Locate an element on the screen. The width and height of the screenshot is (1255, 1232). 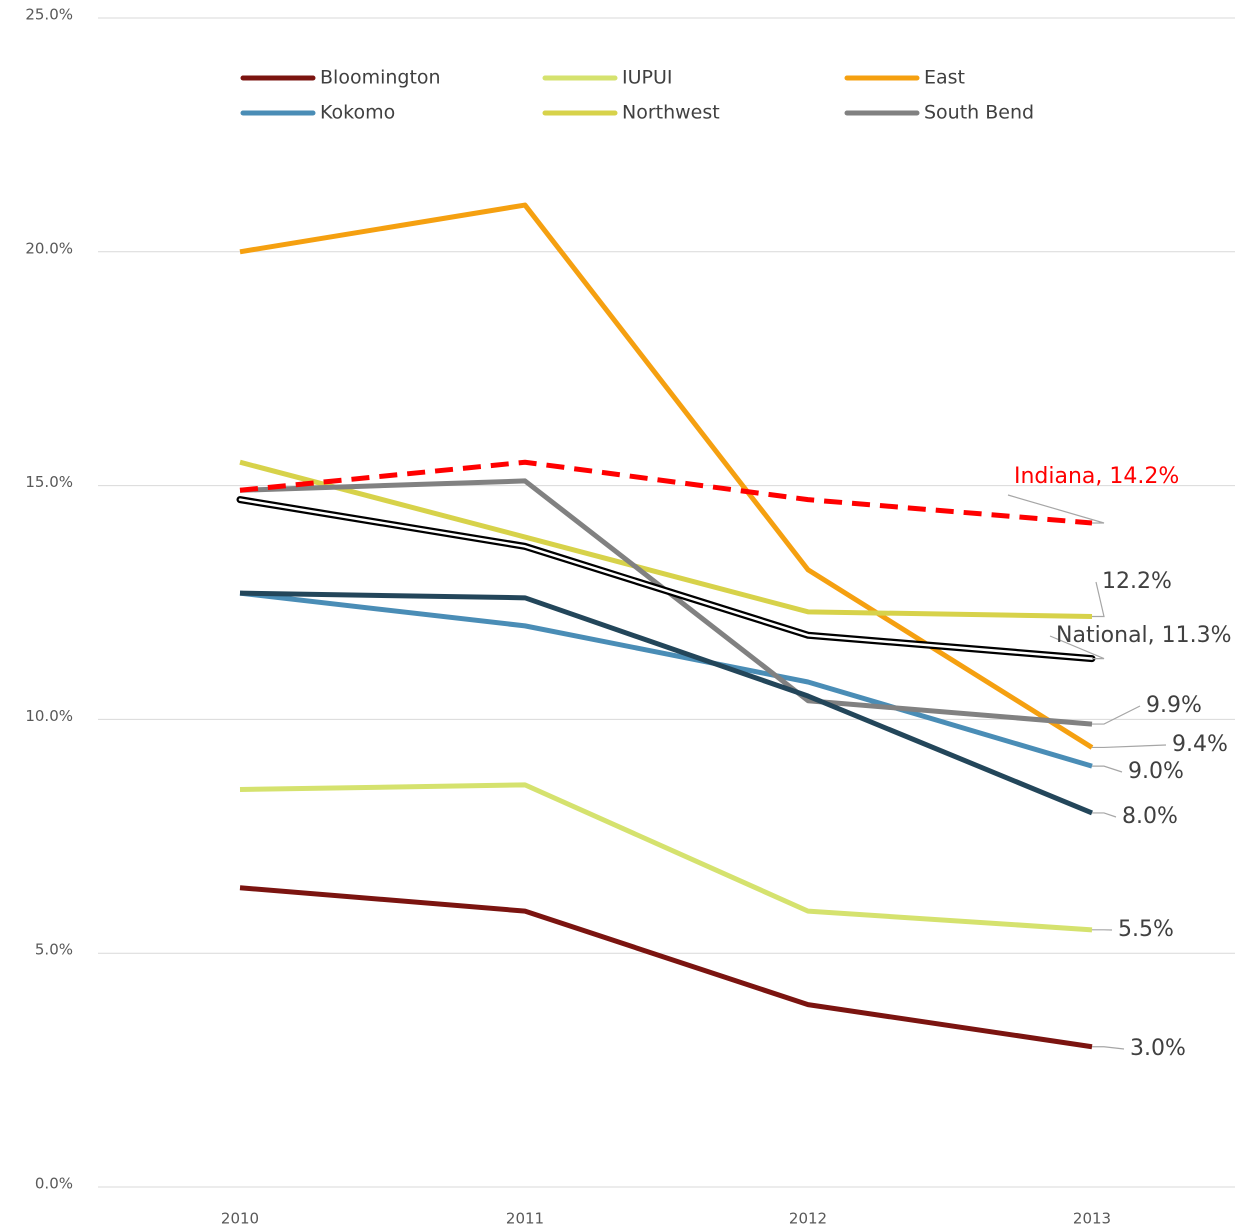
series-line-inner is located at coordinates (666, 579).